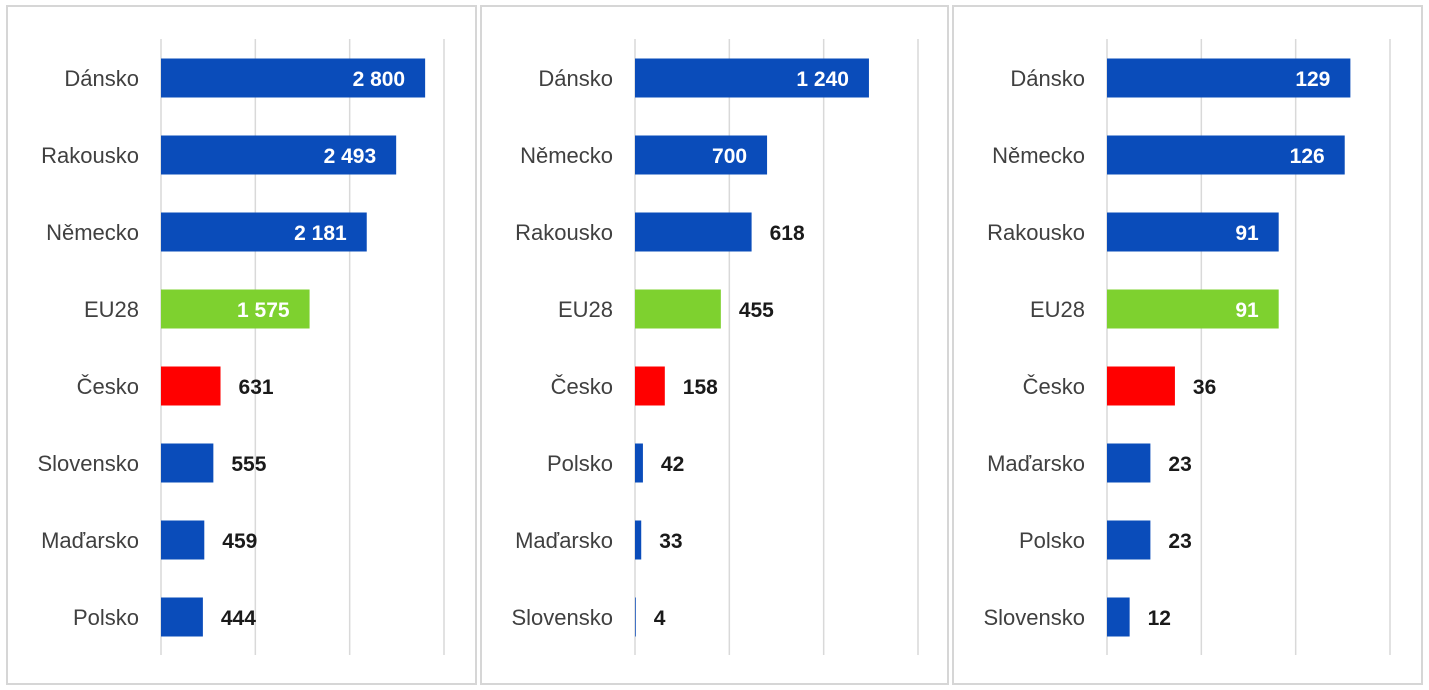  I want to click on data-label: 33, so click(670, 541).